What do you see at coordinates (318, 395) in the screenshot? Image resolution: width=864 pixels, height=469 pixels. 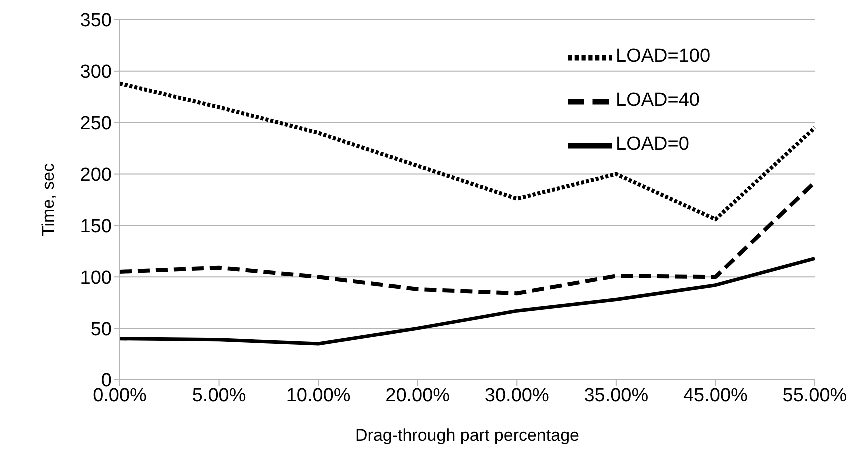 I see `x-tick-label: 10.00%` at bounding box center [318, 395].